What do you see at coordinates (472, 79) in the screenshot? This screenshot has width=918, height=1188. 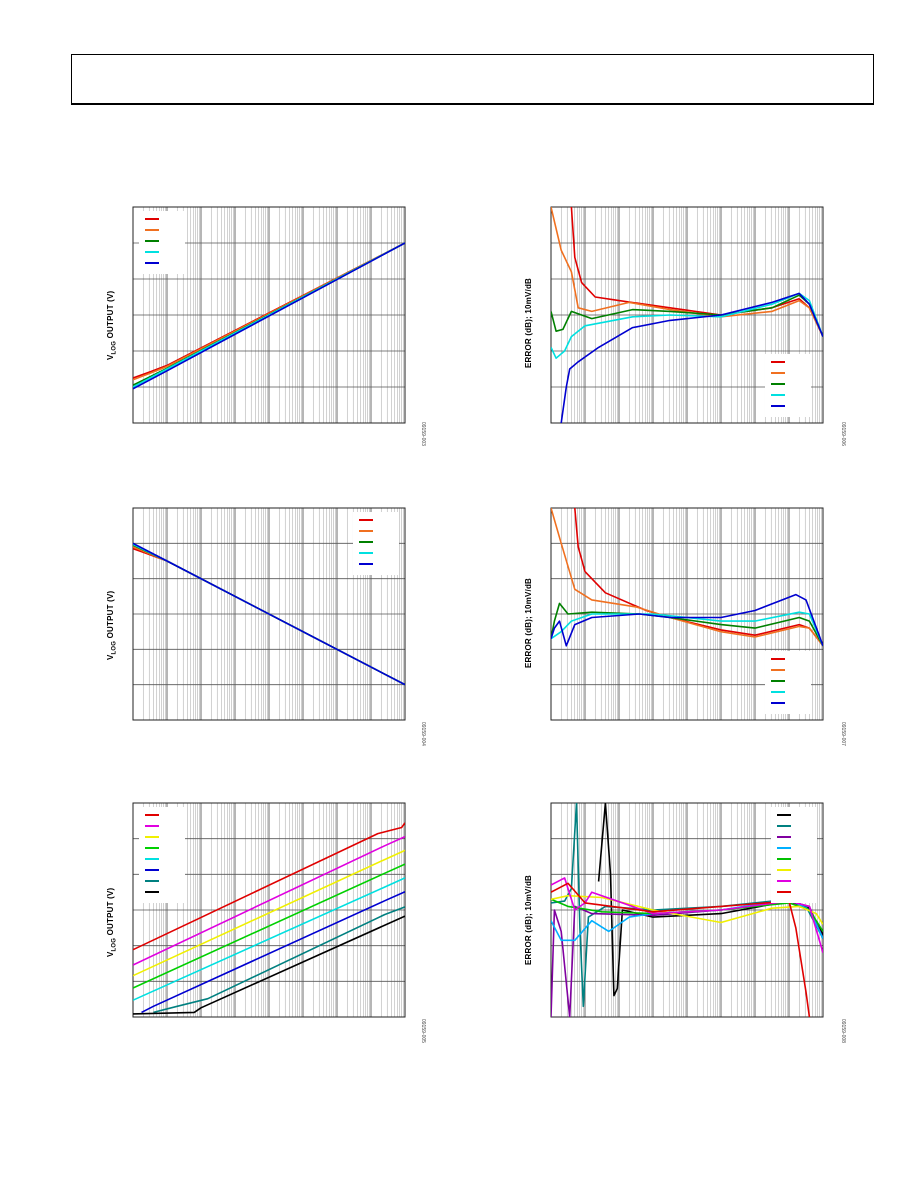 I see `page-header-box` at bounding box center [472, 79].